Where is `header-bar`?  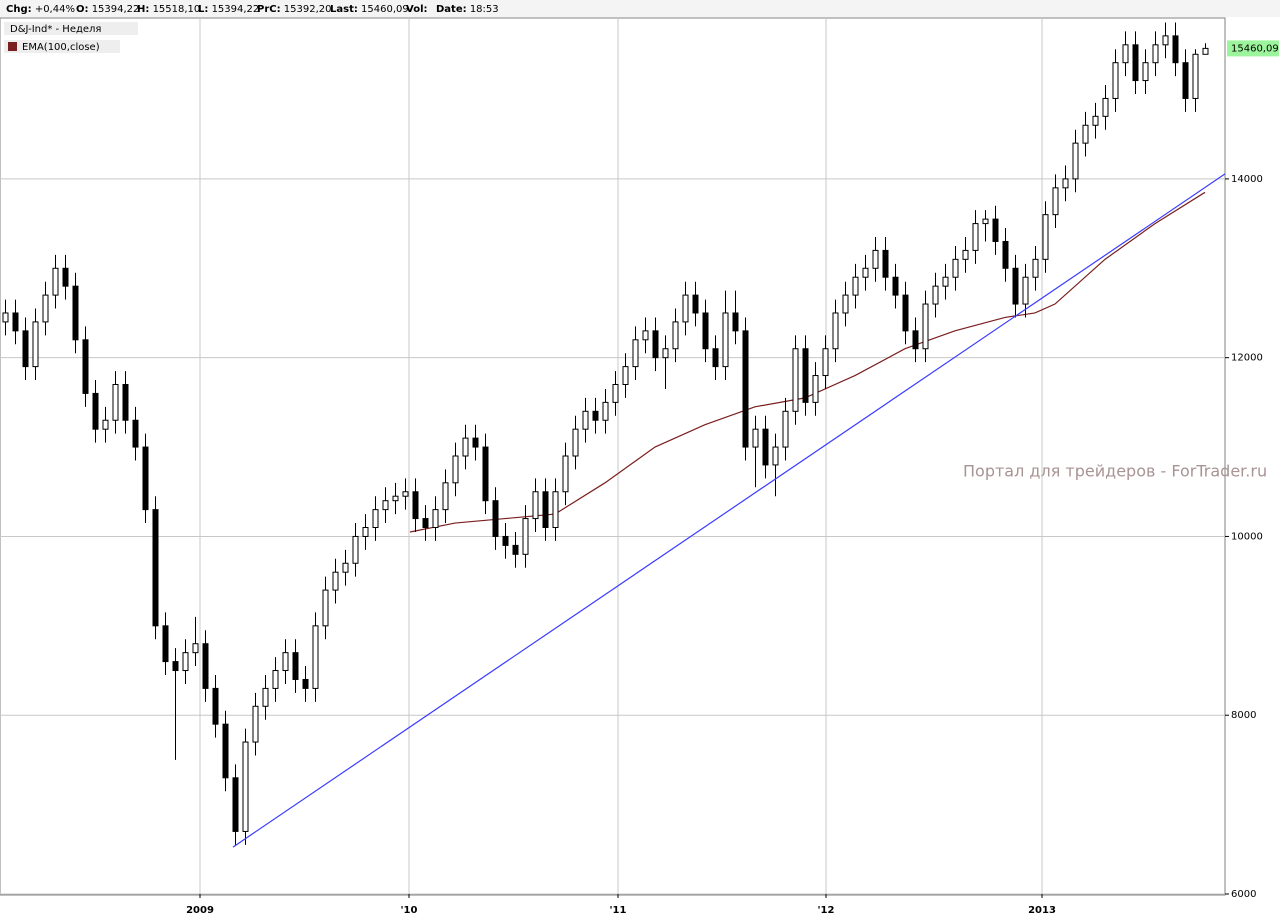
header-bar is located at coordinates (640, 8).